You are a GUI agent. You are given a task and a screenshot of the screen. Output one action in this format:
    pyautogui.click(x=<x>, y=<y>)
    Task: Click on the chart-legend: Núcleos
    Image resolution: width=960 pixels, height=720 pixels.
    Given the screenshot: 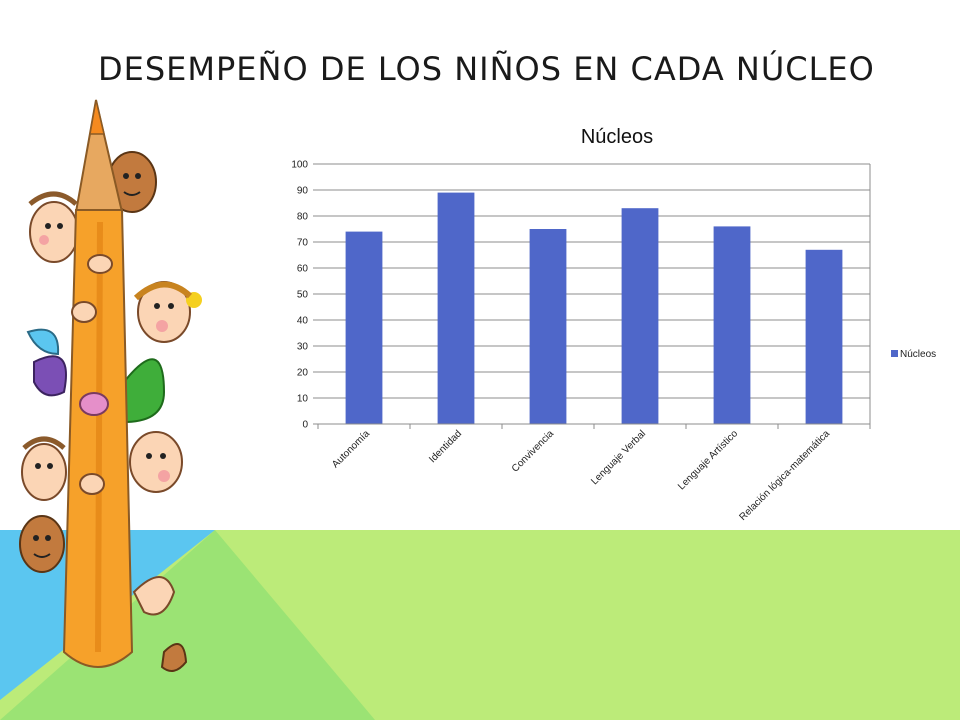 What is the action you would take?
    pyautogui.click(x=913, y=354)
    